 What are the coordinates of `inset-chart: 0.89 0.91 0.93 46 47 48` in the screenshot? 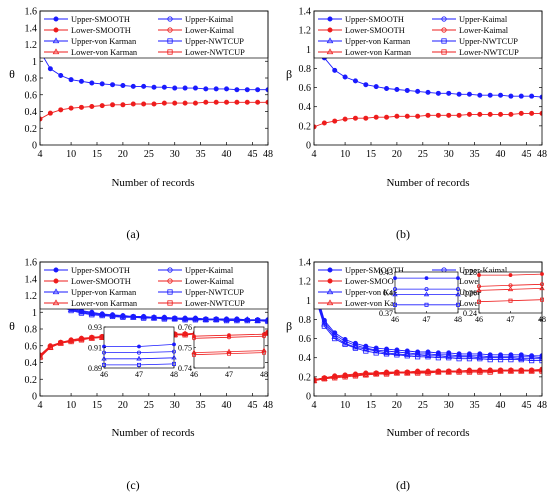 It's located at (133, 351).